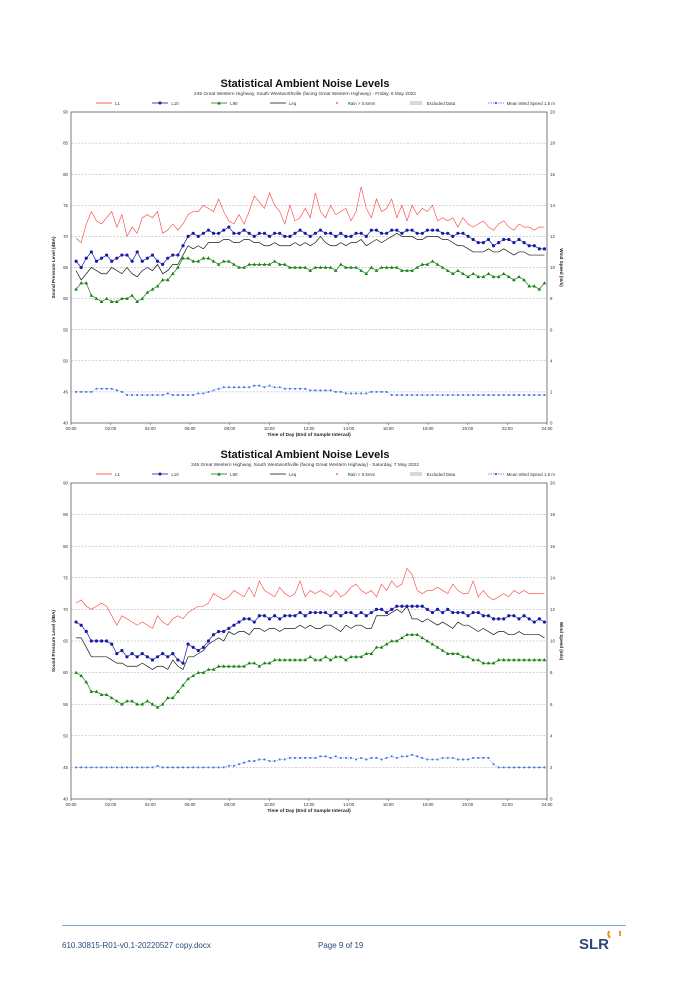  I want to click on legend-item: L10, so click(165, 474).